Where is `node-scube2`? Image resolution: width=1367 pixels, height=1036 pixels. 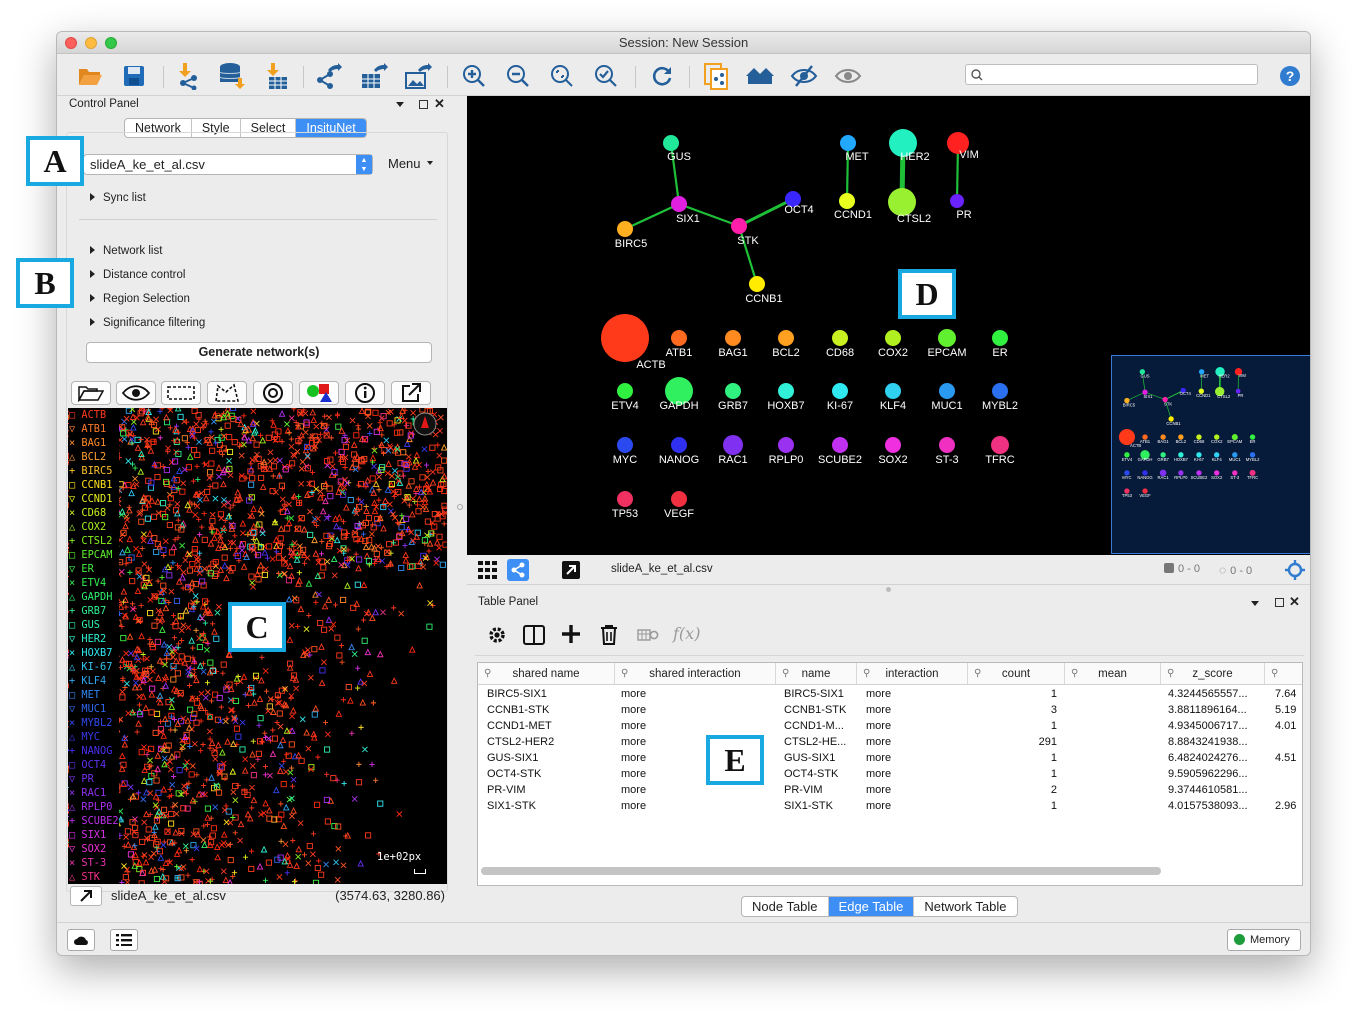
node-scube2 is located at coordinates (840, 445).